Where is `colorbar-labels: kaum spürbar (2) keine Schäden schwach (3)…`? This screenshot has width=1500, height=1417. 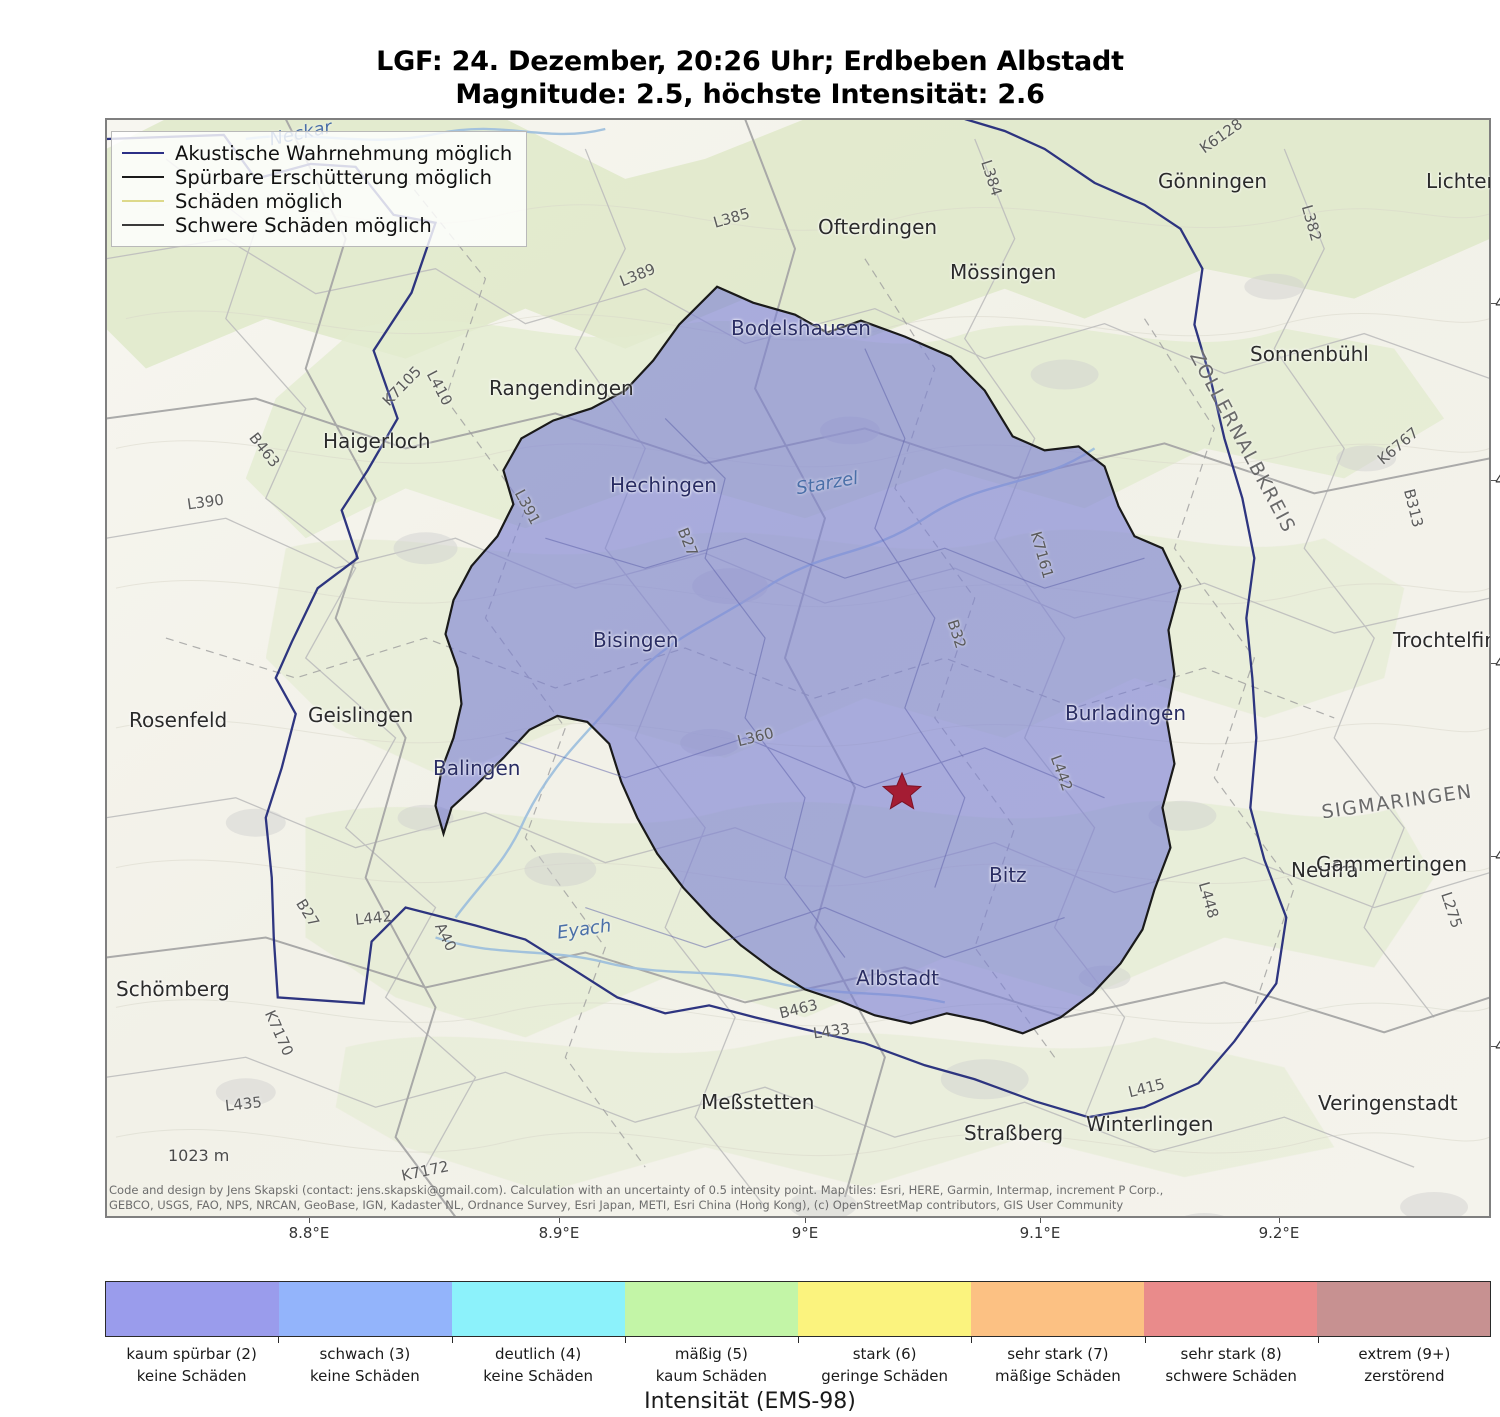 colorbar-labels: kaum spürbar (2) keine Schäden schwach (3)… is located at coordinates (798, 1369).